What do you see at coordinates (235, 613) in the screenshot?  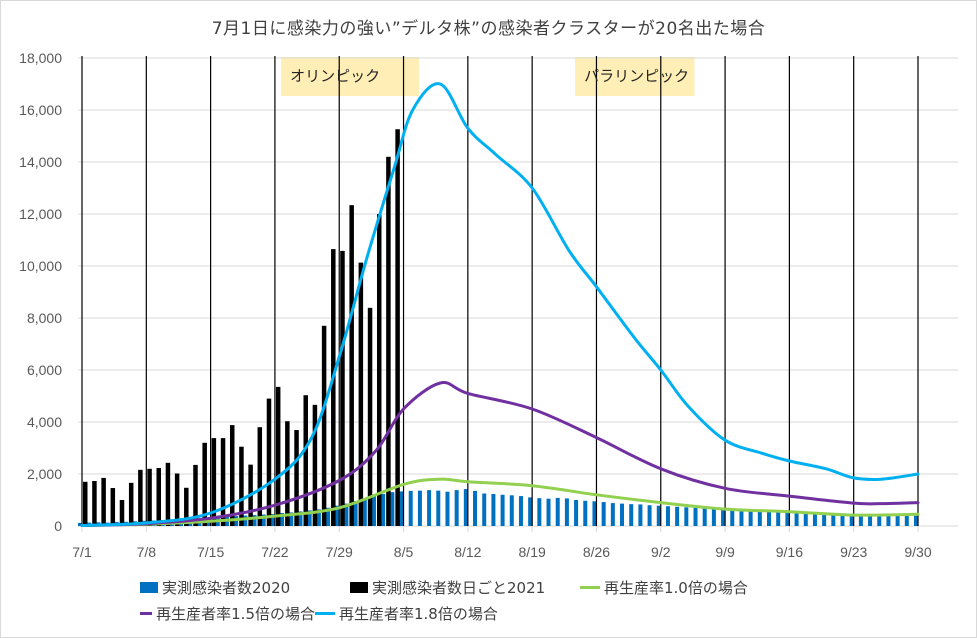 I see `legend-label-r15: 再生産者率1.5倍の場合` at bounding box center [235, 613].